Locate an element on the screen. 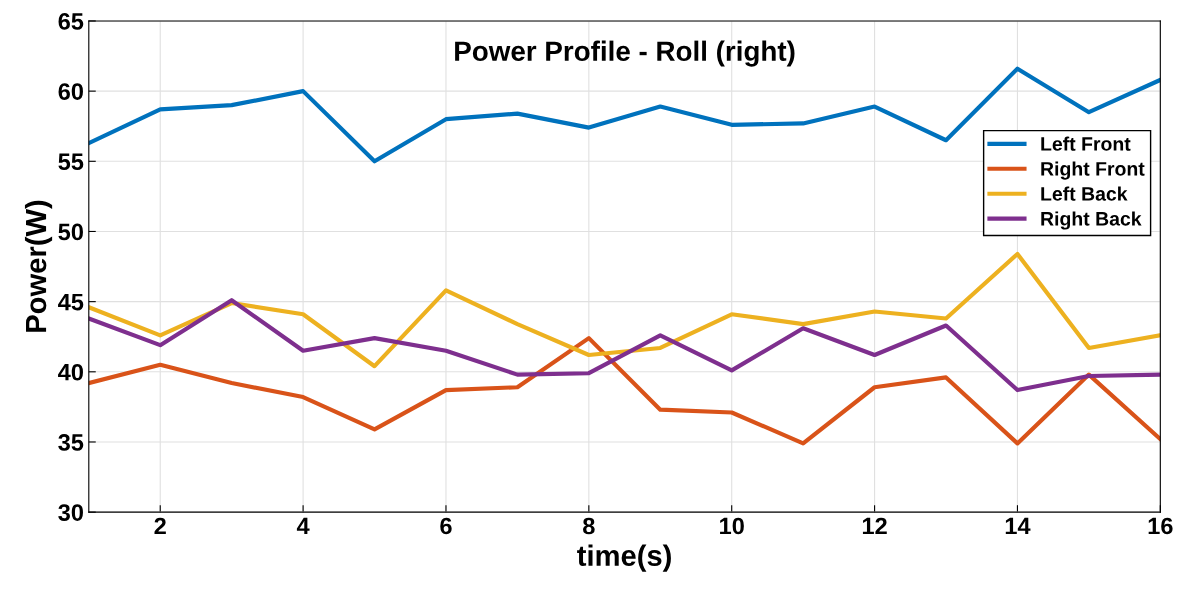  y-tick-label: 65 is located at coordinates (71, 21).